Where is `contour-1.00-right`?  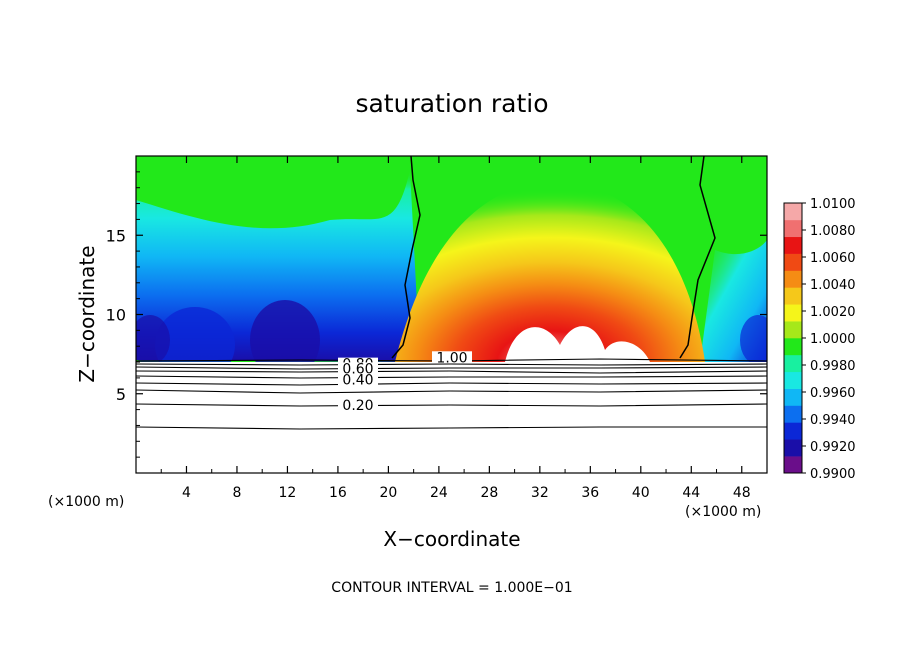
contour-1.00-right is located at coordinates (697, 257).